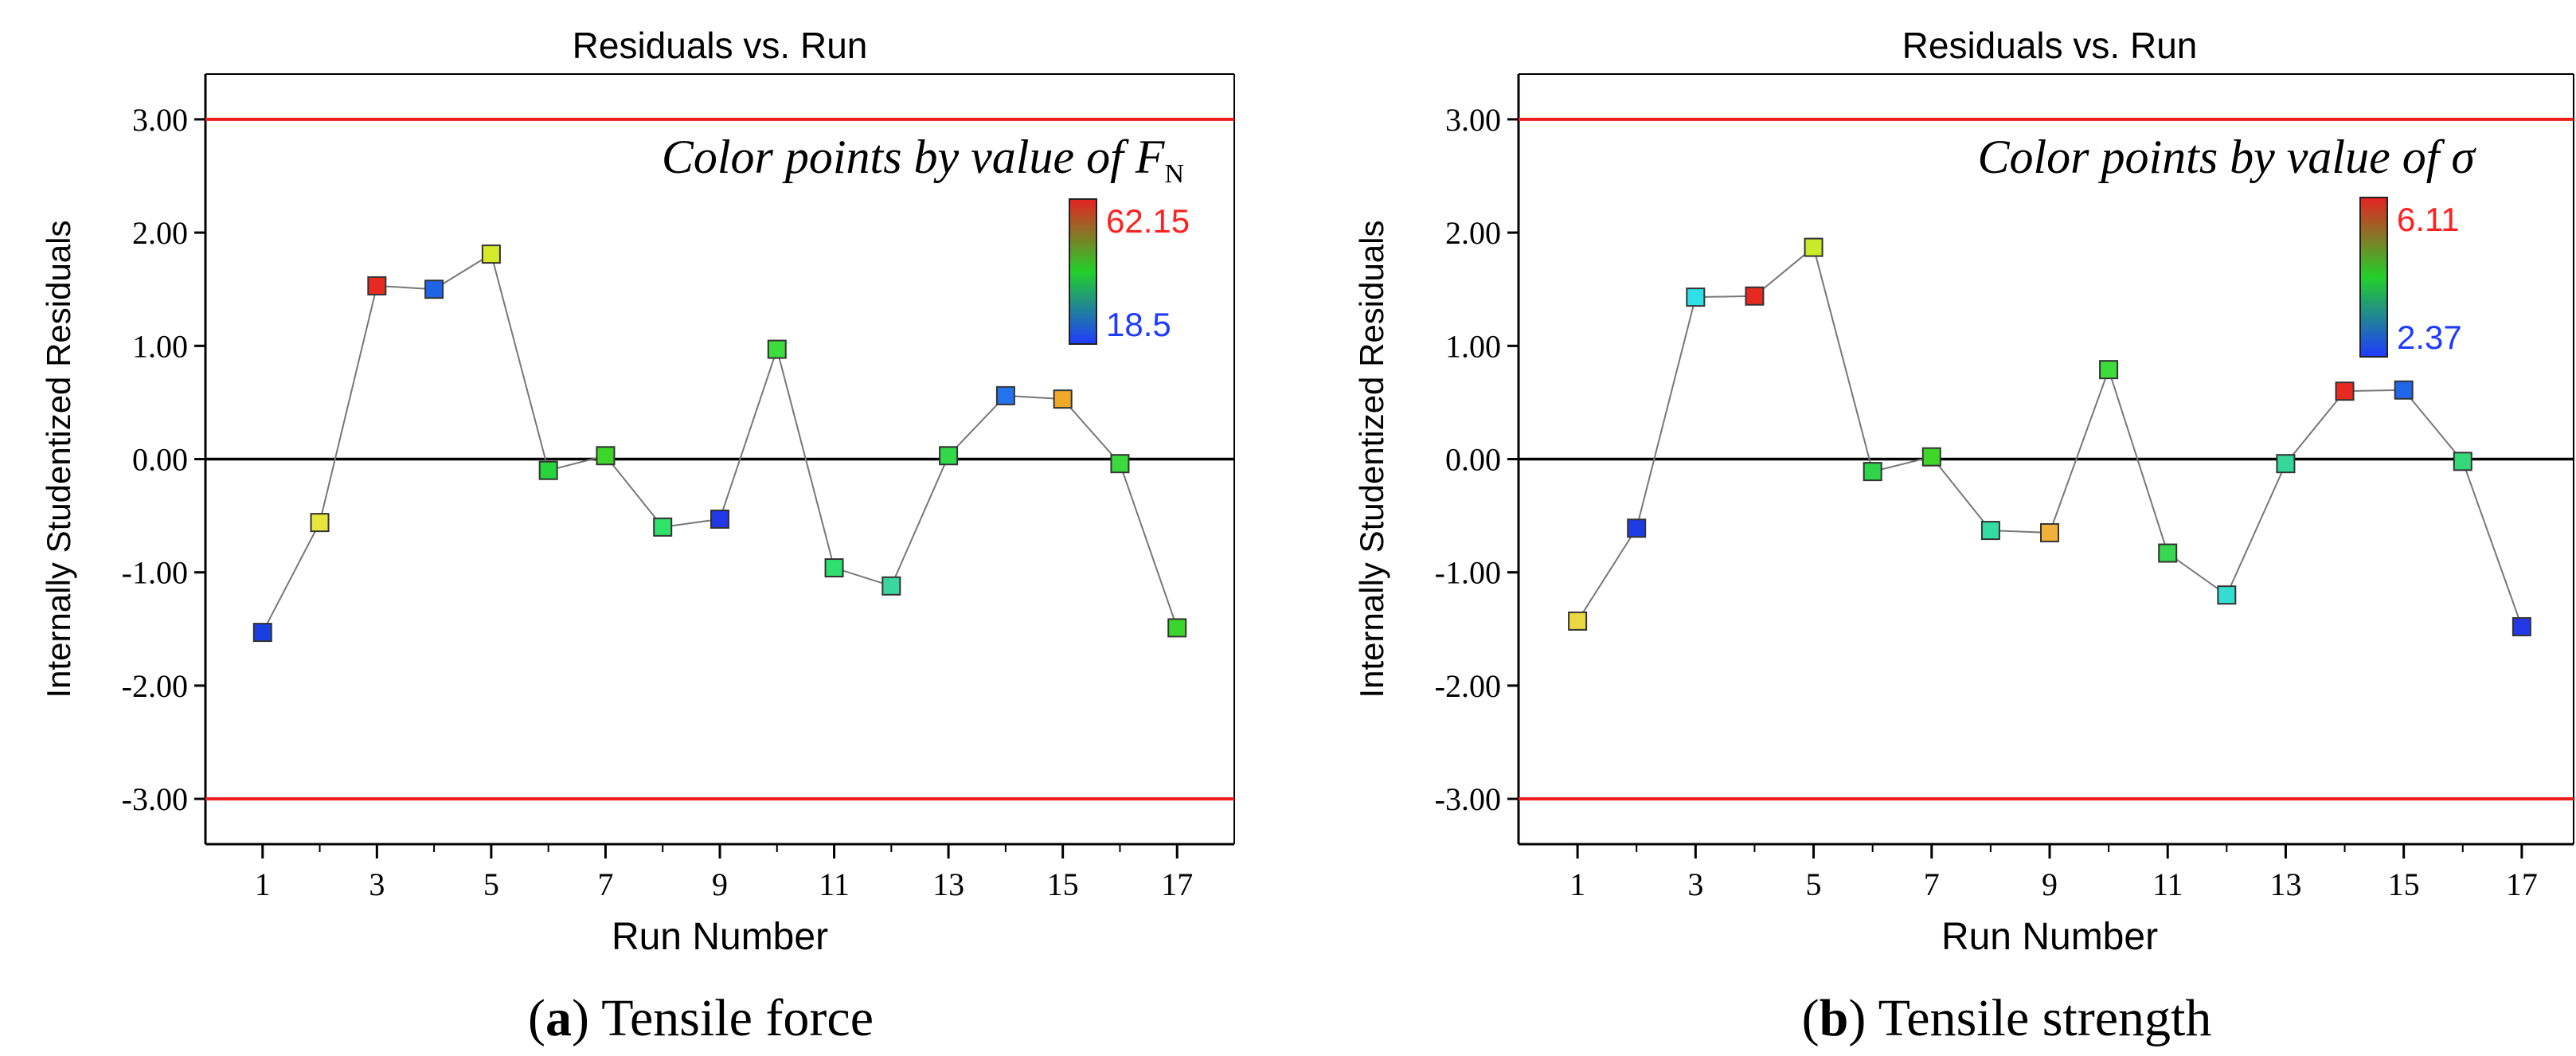 This screenshot has height=1056, width=2576. What do you see at coordinates (2430, 337) in the screenshot?
I see `chart-b-color-scale-low-label: 2.37` at bounding box center [2430, 337].